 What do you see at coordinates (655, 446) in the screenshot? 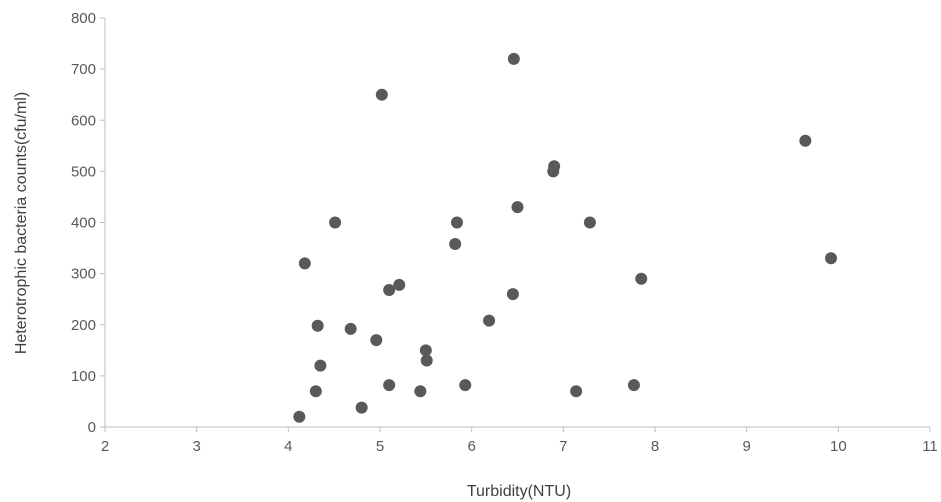
I see `x-tick-label: 8` at bounding box center [655, 446].